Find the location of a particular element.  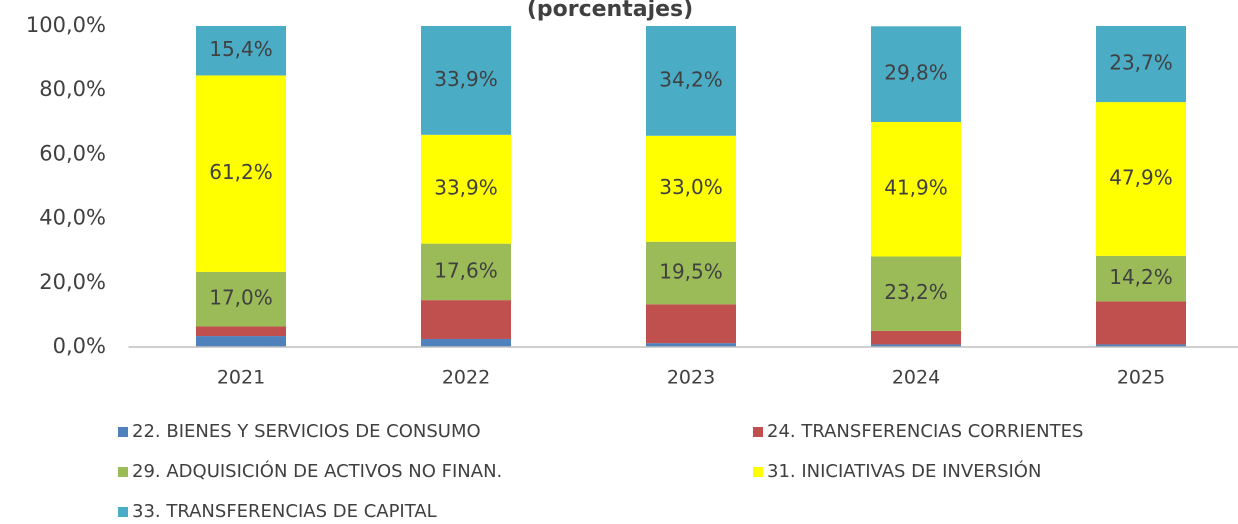

legend-label: 31. INICIATIVAS DE INVERSIÓN is located at coordinates (904, 471).